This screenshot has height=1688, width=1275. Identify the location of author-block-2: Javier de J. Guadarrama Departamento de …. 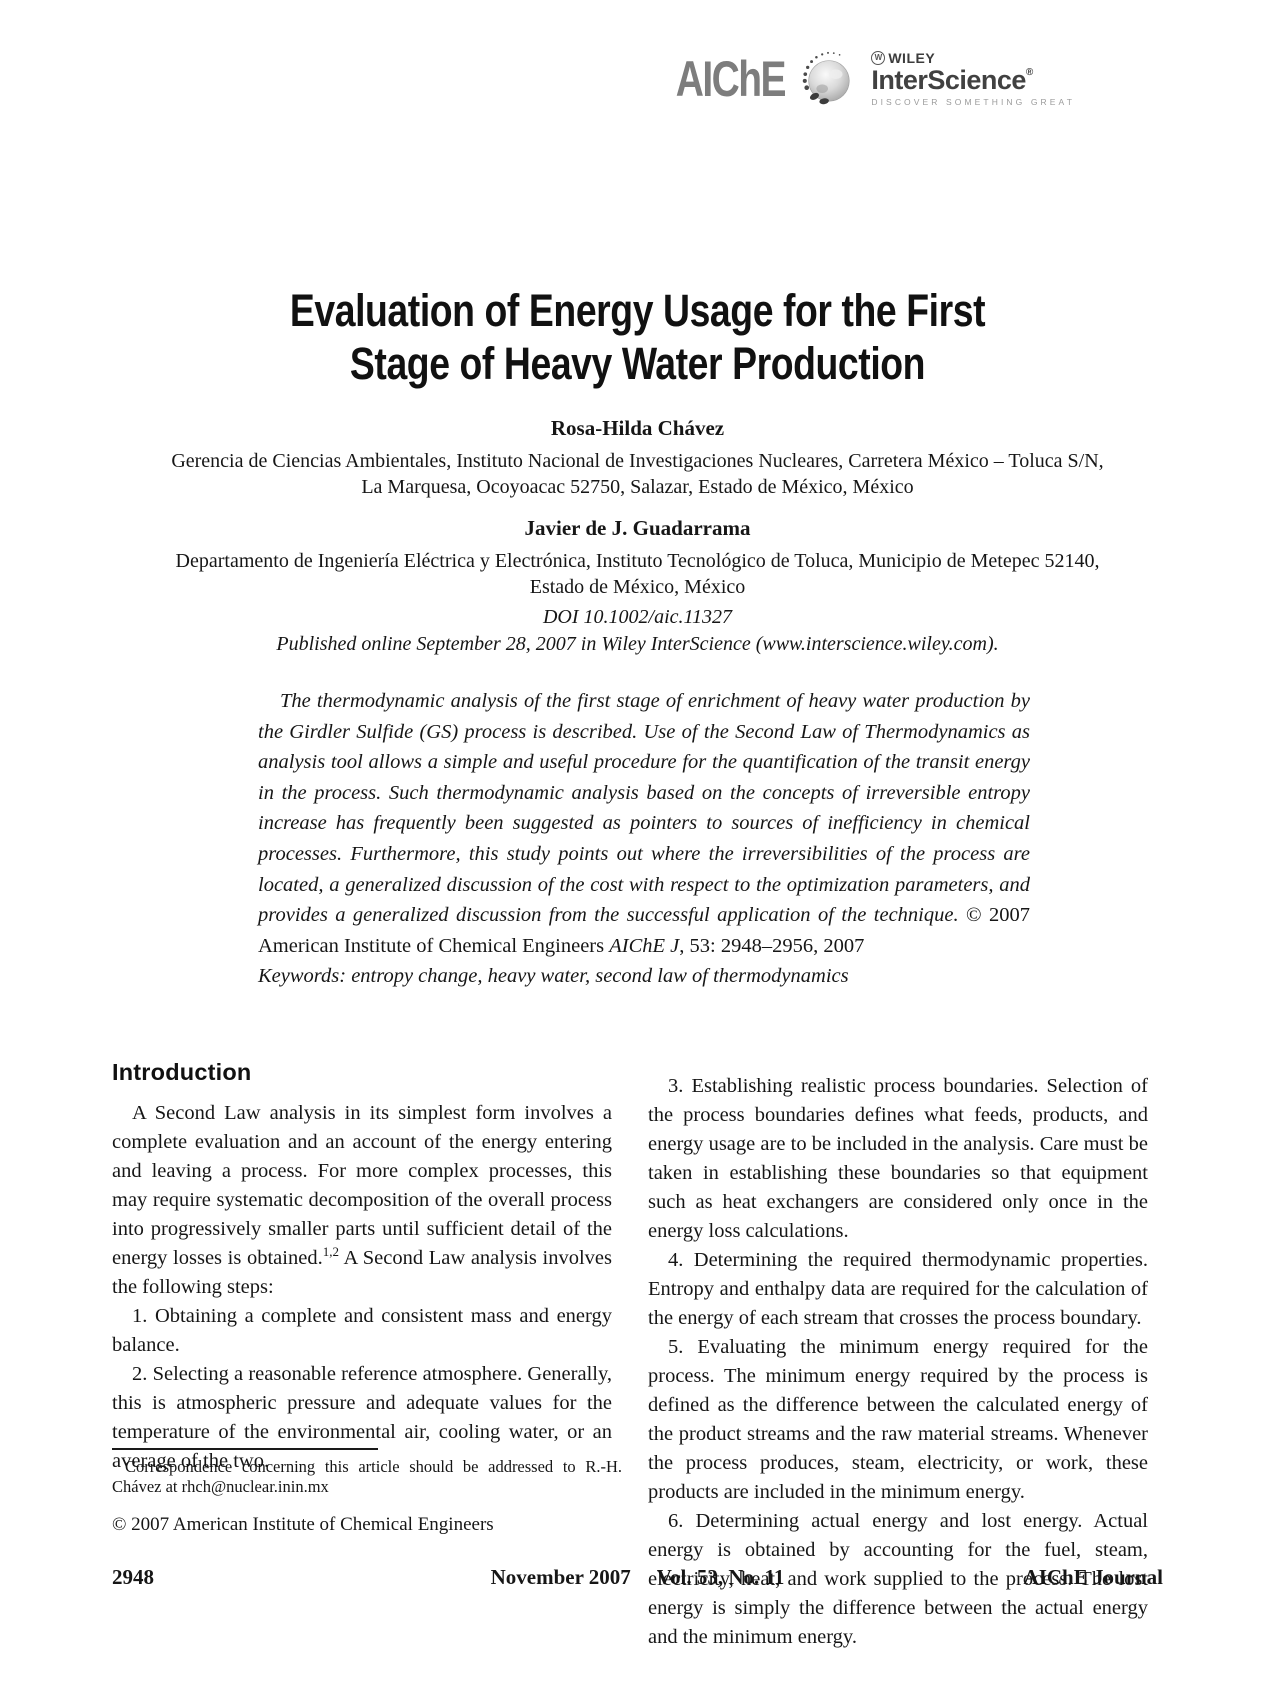
(637, 558).